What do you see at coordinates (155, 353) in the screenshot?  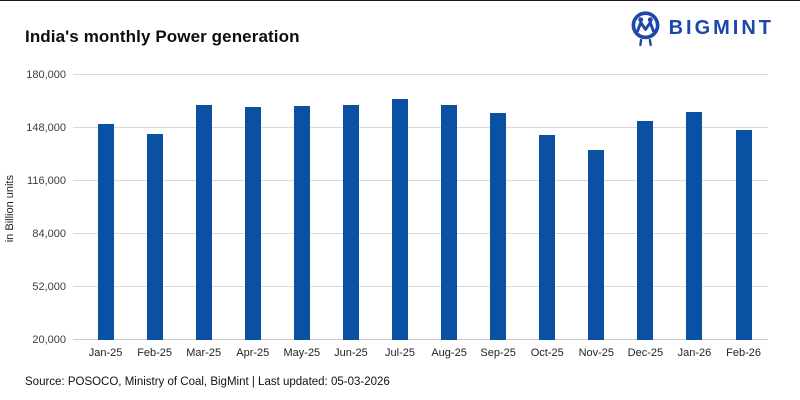 I see `x-tick-label: Feb-25` at bounding box center [155, 353].